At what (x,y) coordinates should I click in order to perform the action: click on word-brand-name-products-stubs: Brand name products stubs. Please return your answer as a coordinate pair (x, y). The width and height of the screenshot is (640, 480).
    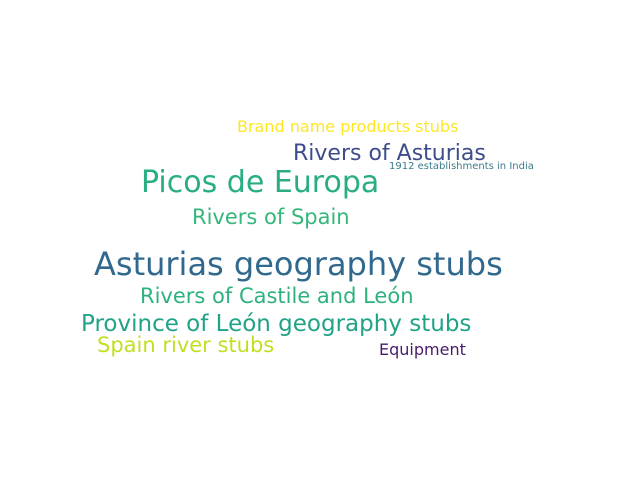
    Looking at the image, I should click on (348, 126).